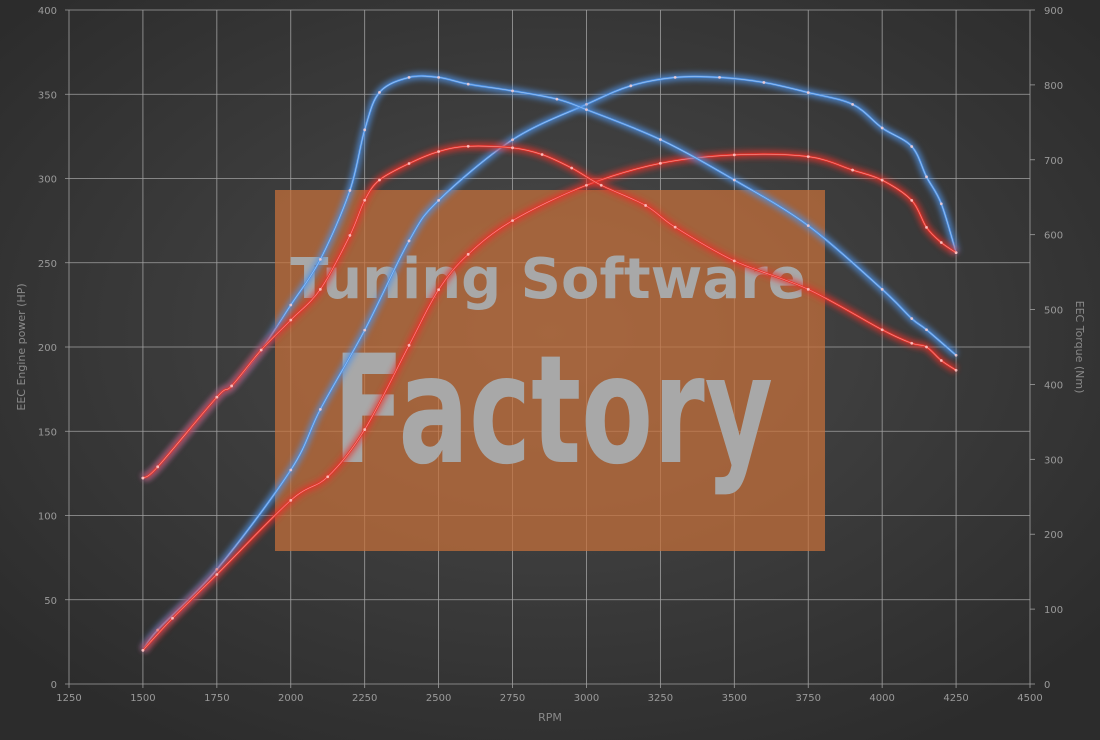  Describe the element at coordinates (364, 698) in the screenshot. I see `x-tick-label: 2250` at that location.